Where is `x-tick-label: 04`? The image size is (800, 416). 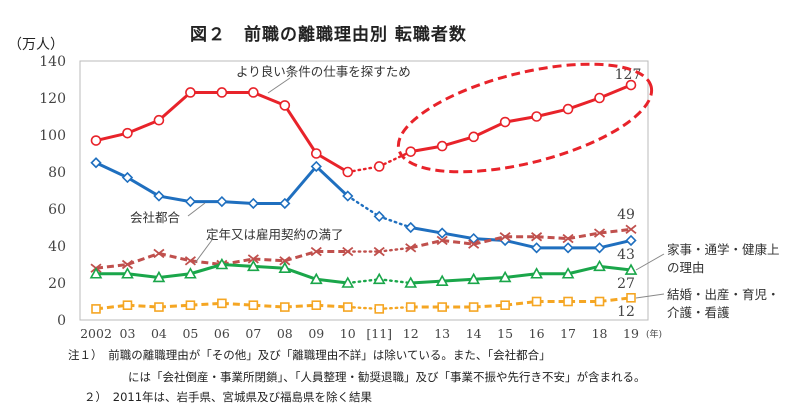
x-tick-label: 04 is located at coordinates (159, 333).